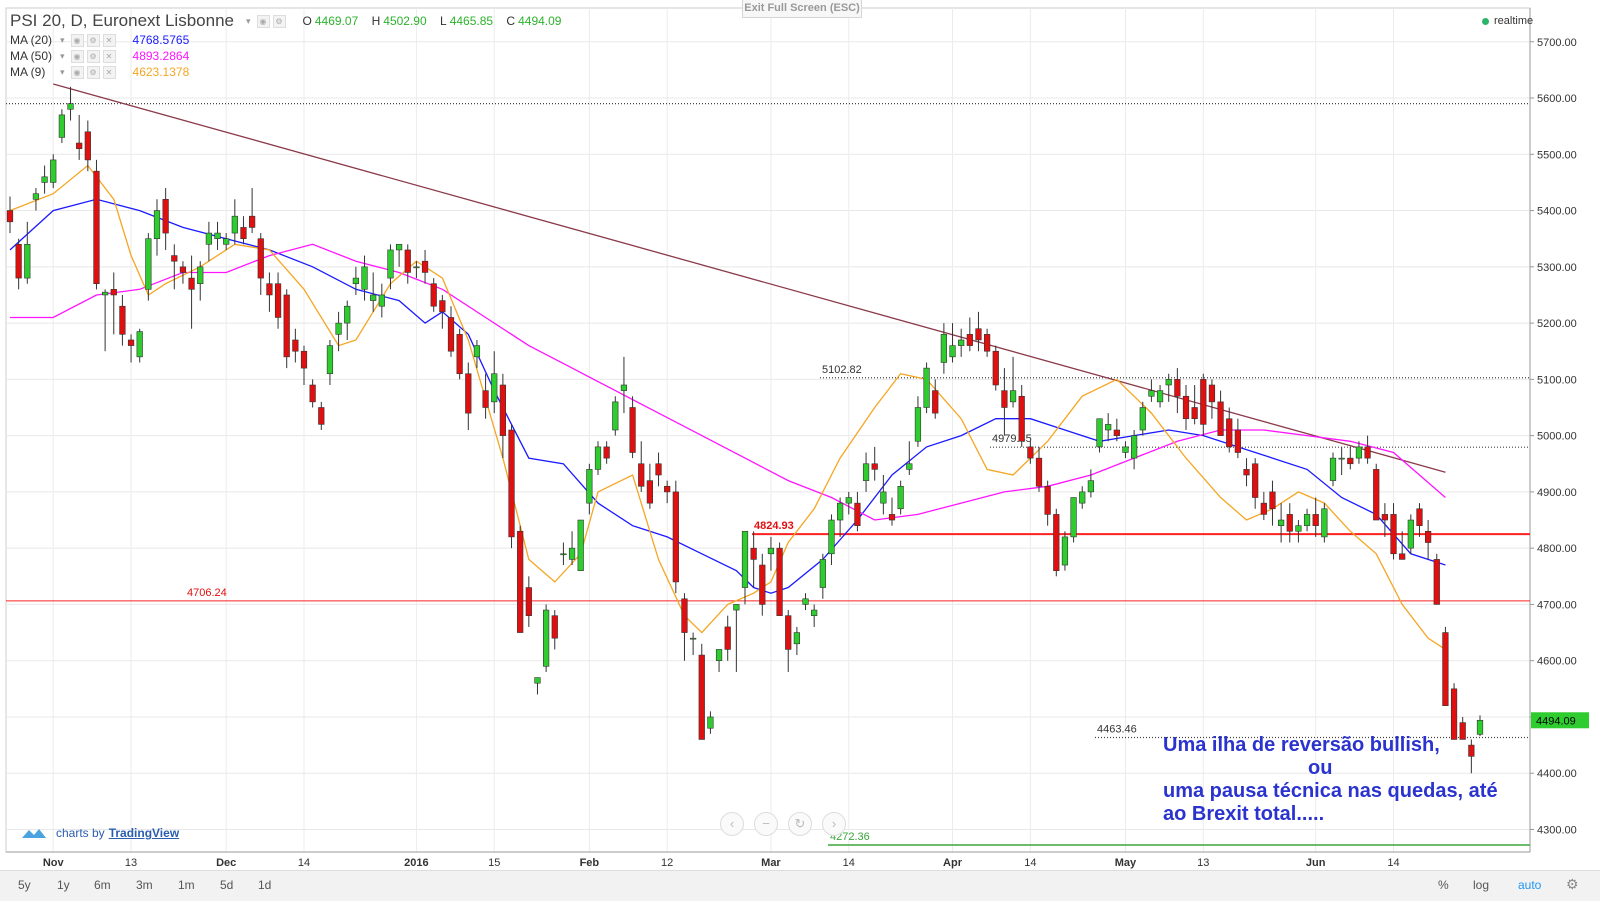 This screenshot has width=1600, height=901. Describe the element at coordinates (800, 824) in the screenshot. I see `reset-icon: ↻` at that location.